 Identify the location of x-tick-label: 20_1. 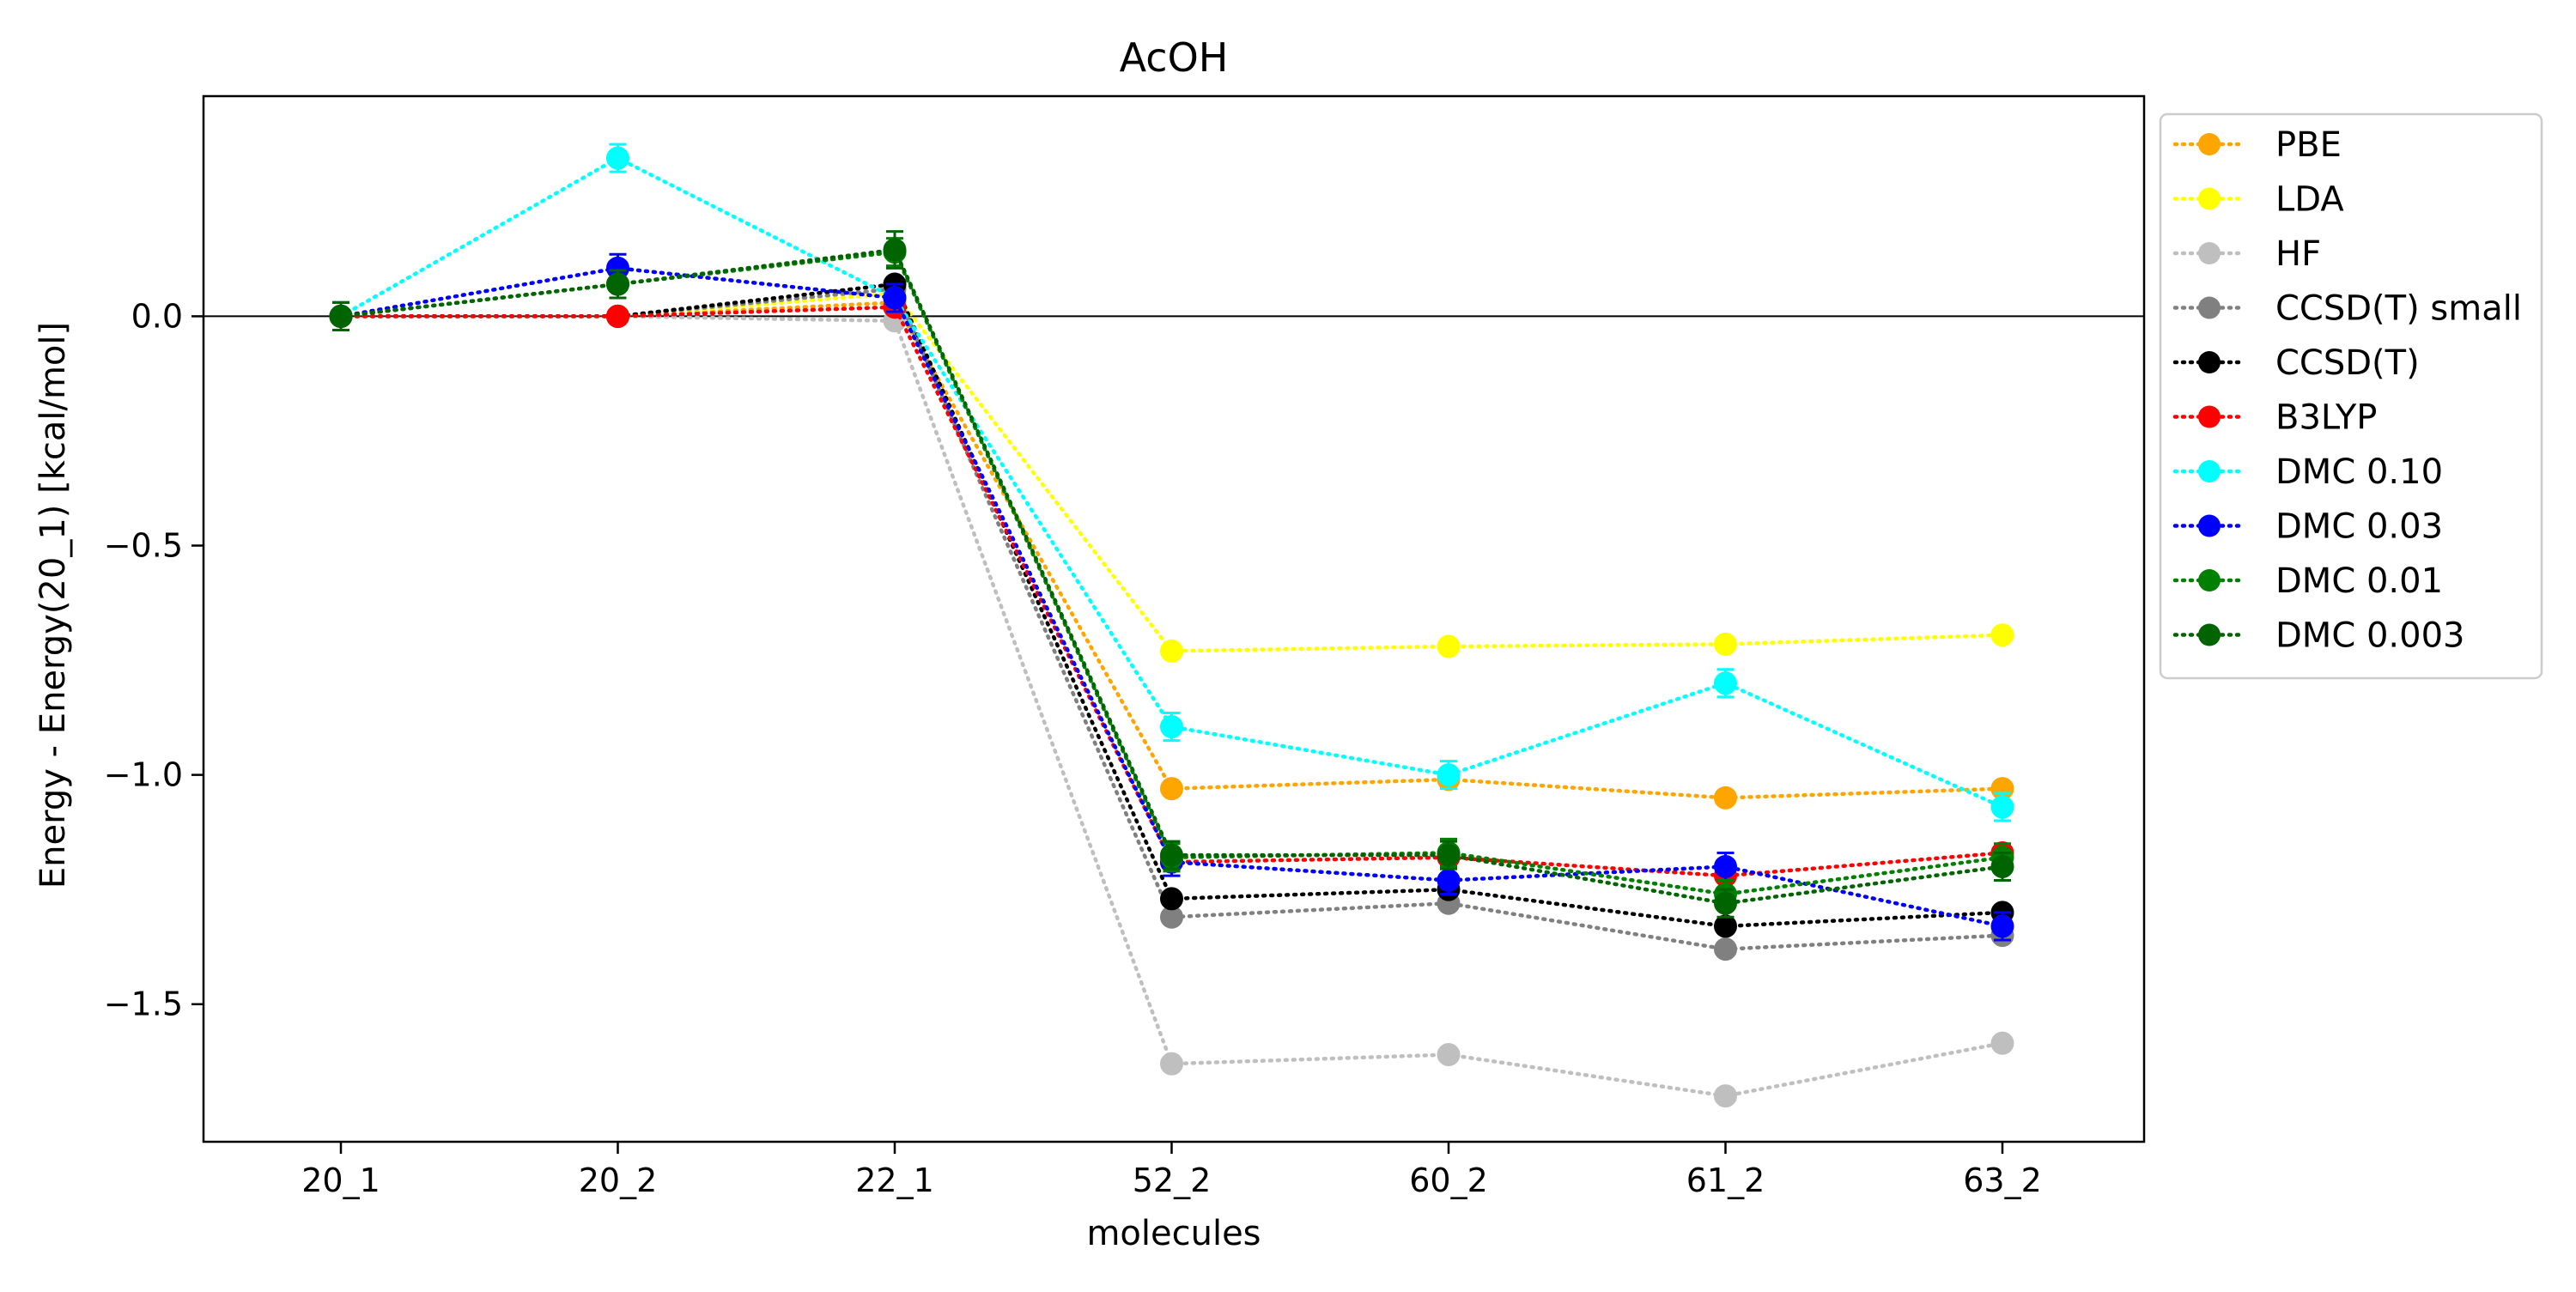
(340, 1180).